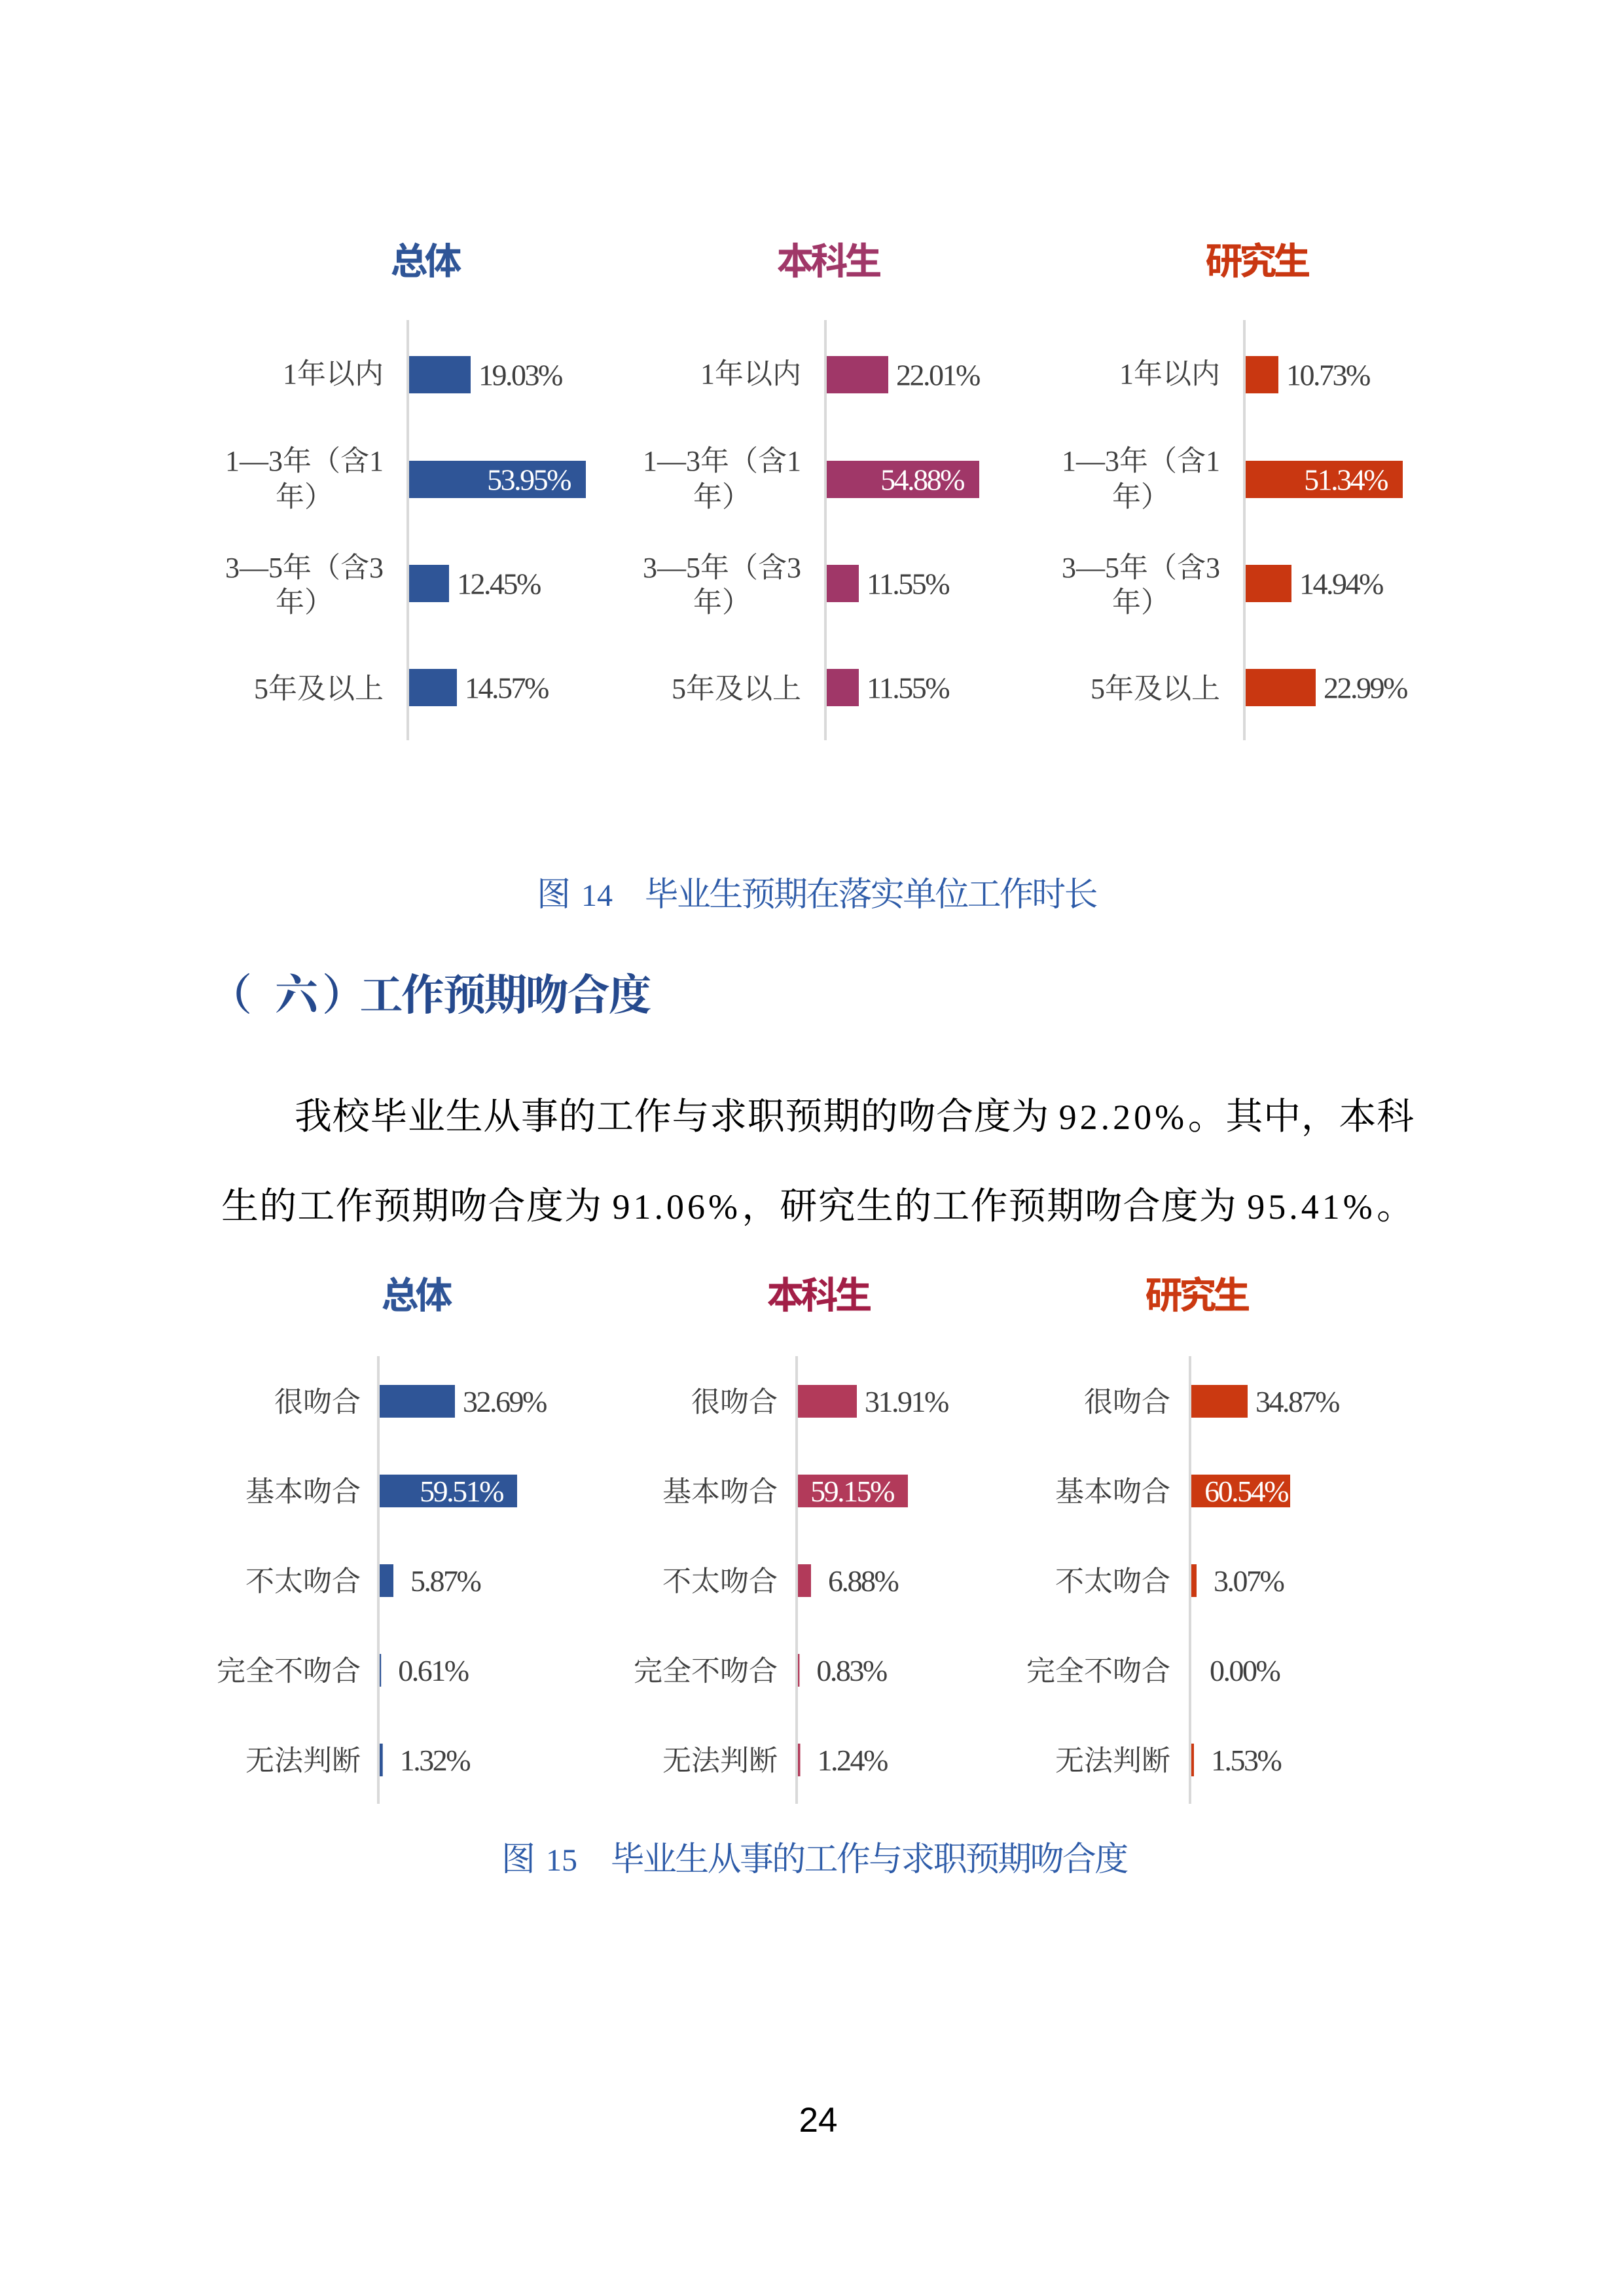 Image resolution: width=1624 pixels, height=2296 pixels. Describe the element at coordinates (1311, 1207) in the screenshot. I see `svg-text: 95.41%` at that location.